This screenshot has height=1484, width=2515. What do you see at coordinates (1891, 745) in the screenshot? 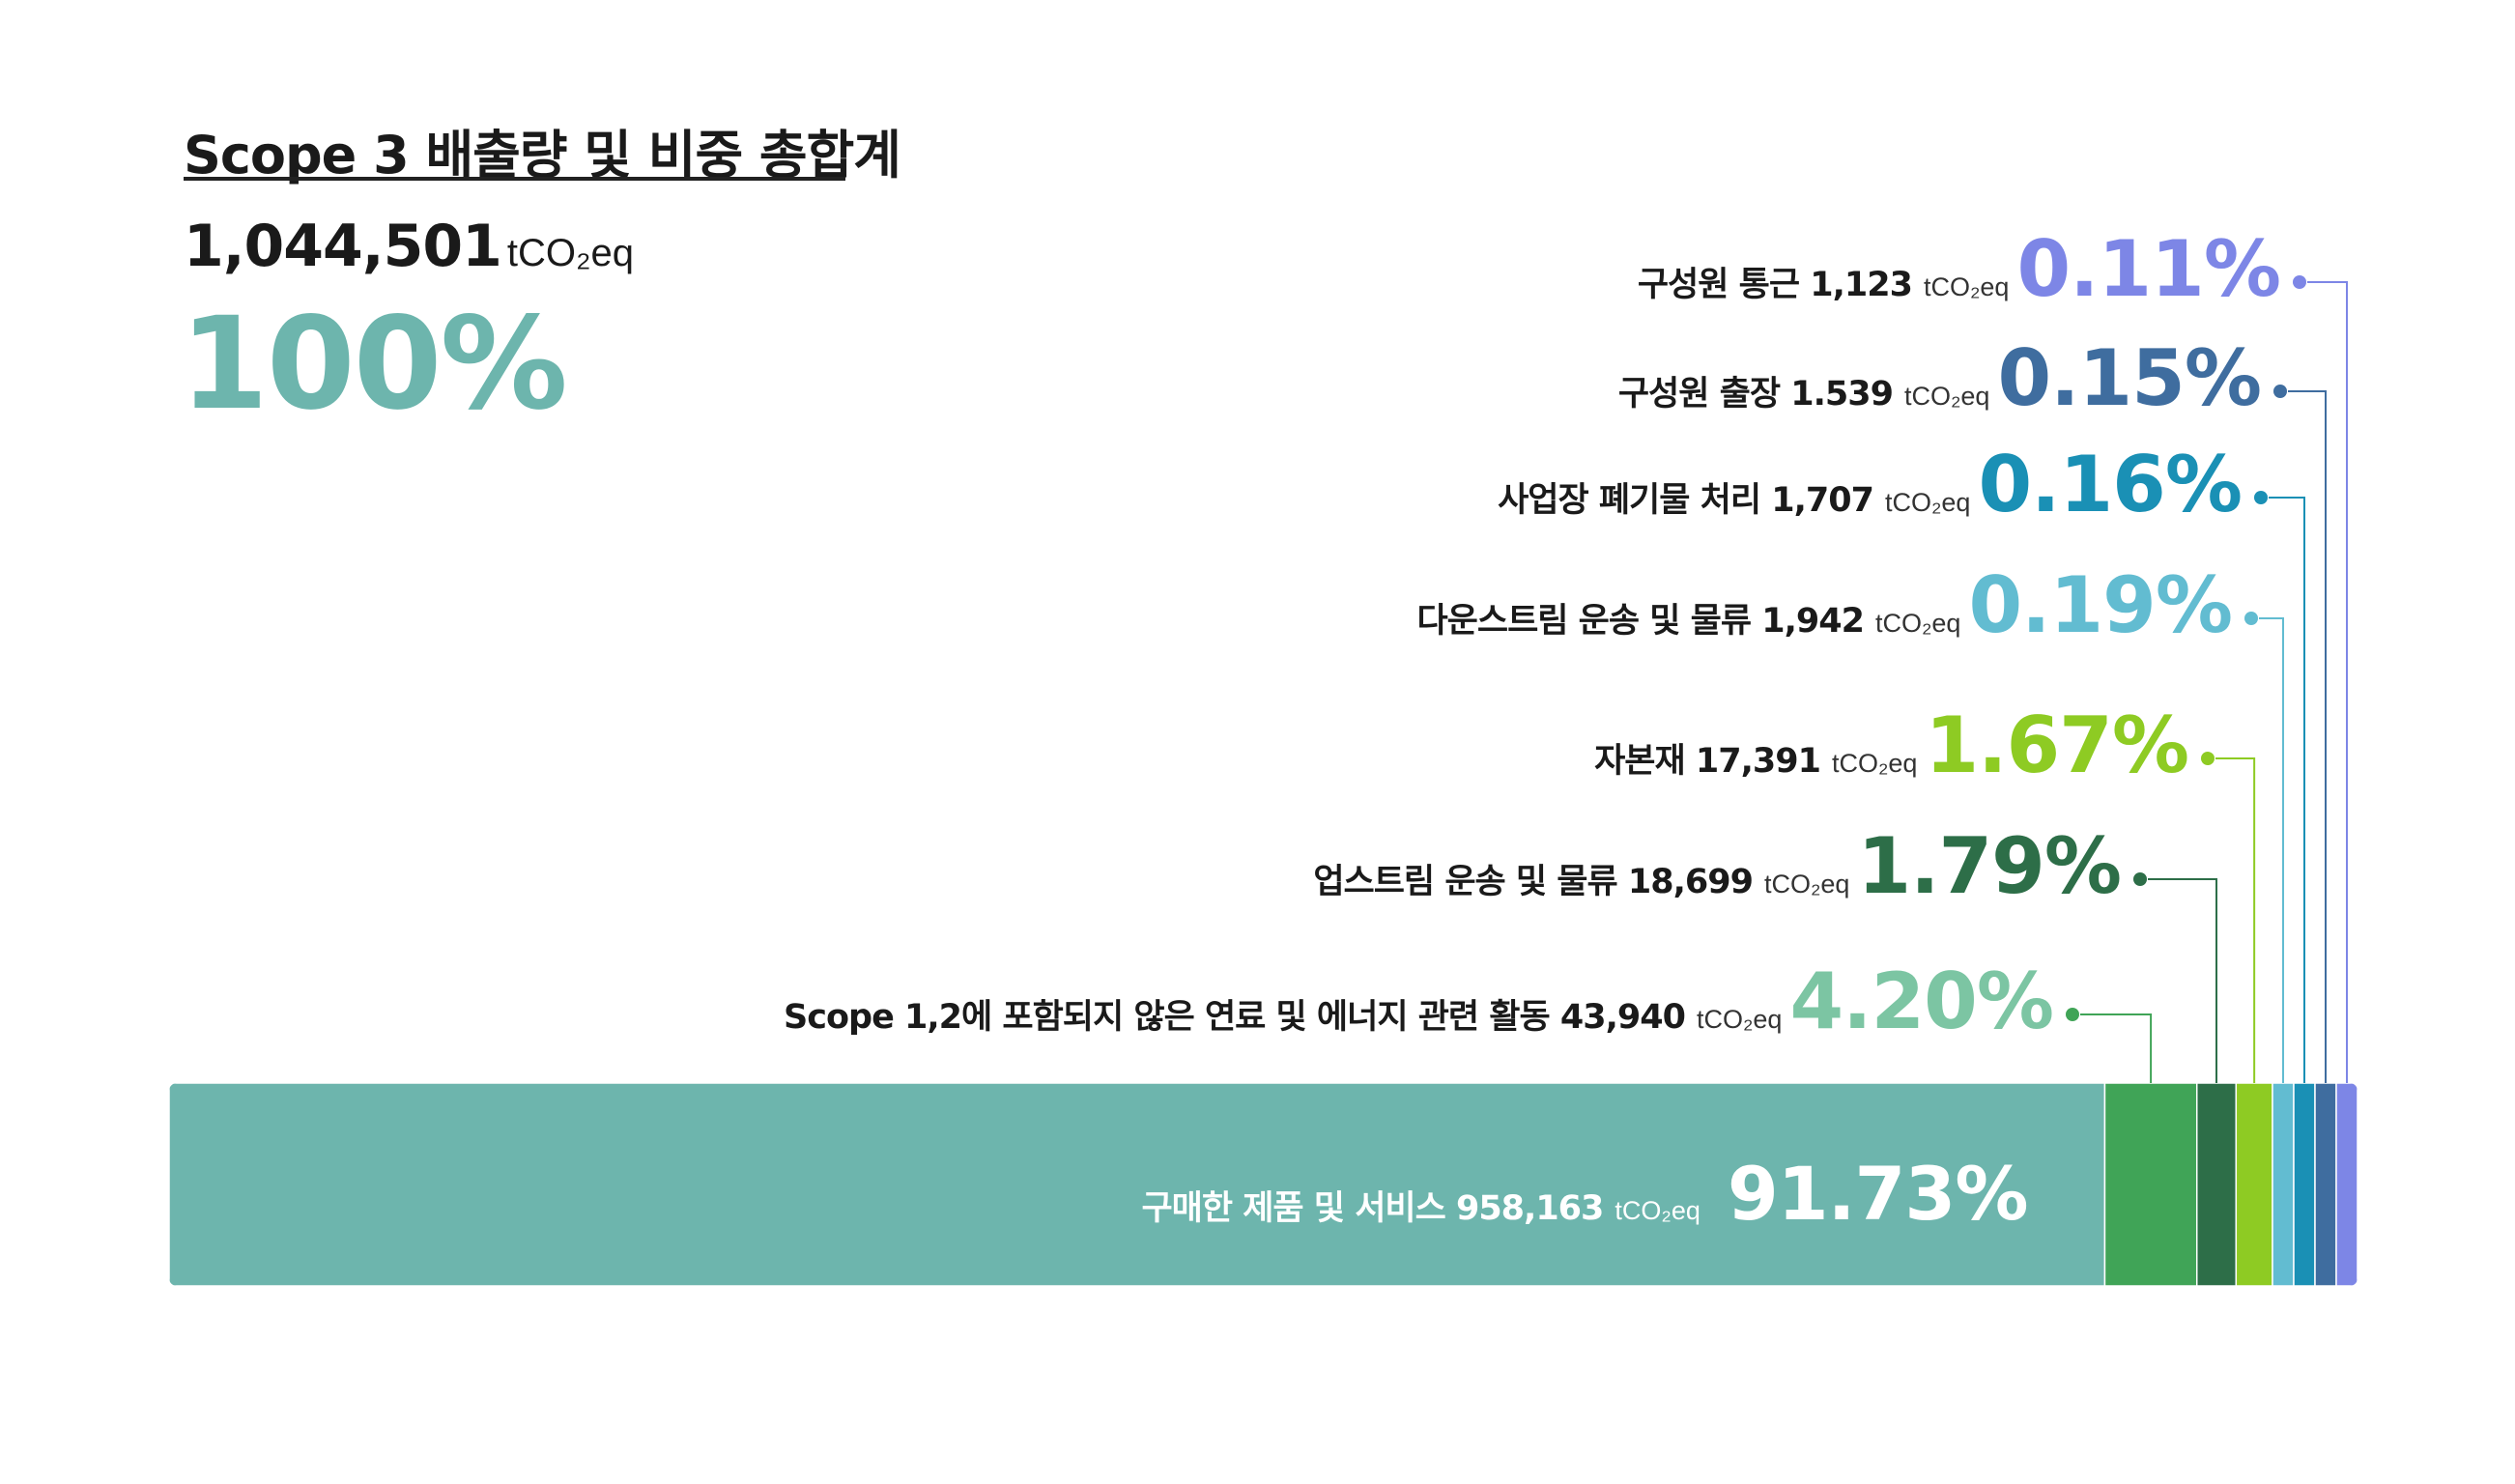
I see `category-label-3: 자본재 17,391 tCO₂eq 1.67%` at bounding box center [1891, 745].